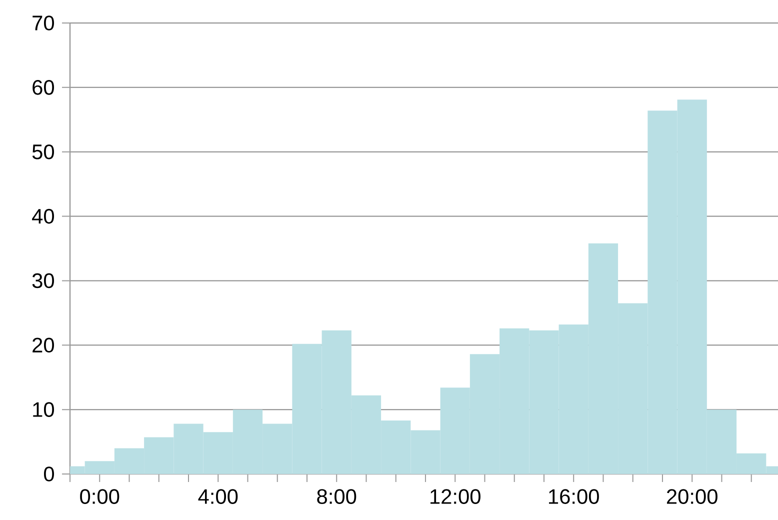 The width and height of the screenshot is (778, 520). I want to click on x-tick-label: 0:00, so click(100, 496).